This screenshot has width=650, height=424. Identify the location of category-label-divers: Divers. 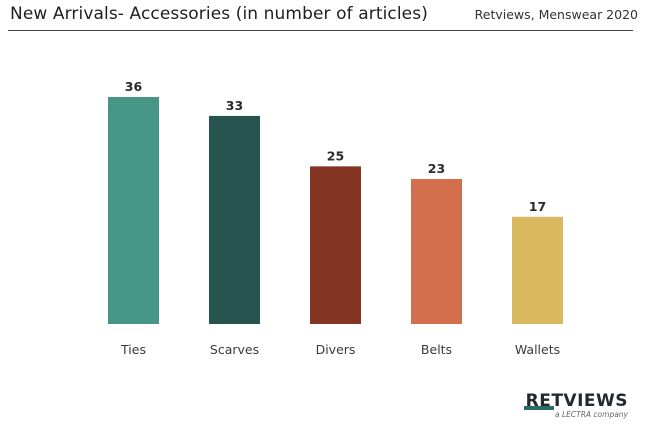
(336, 349).